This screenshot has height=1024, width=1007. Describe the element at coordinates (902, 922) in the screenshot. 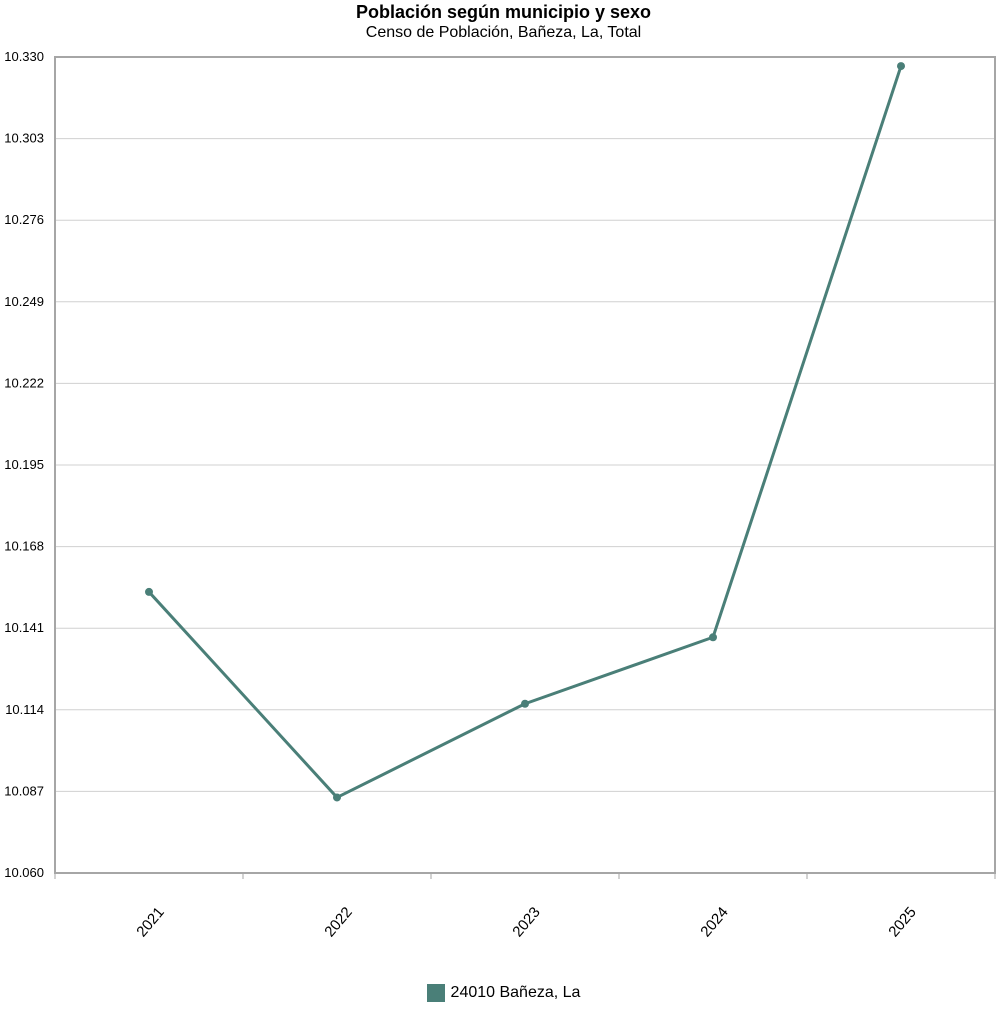

I see `x-tick-label: 2025` at that location.